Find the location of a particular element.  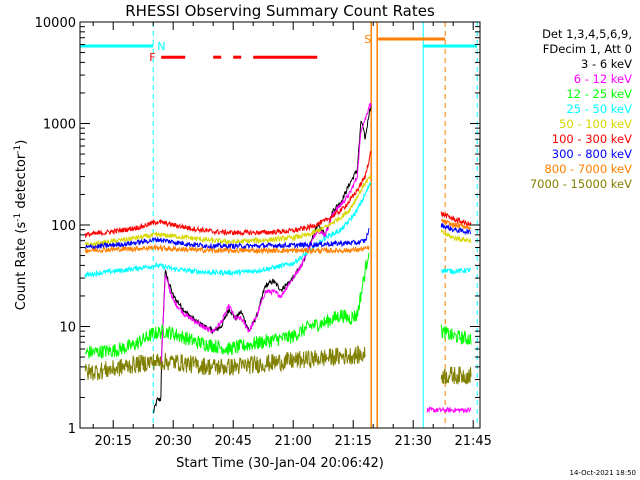

y-tick-label: 100 is located at coordinates (63, 226).